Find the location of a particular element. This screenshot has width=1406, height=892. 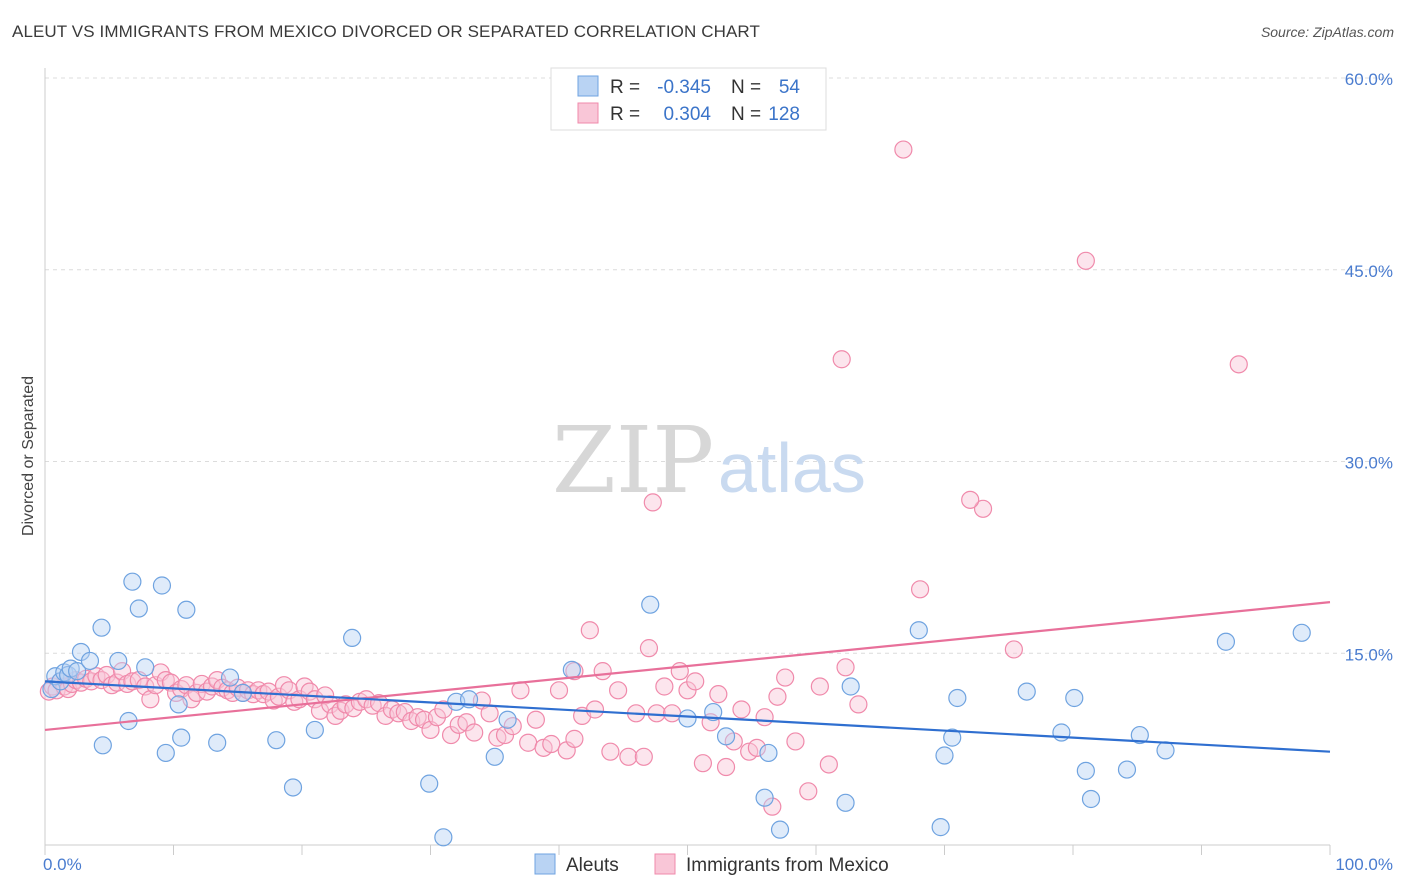

bottom-legend-mexico: Immigrants from Mexico is located at coordinates (787, 865).